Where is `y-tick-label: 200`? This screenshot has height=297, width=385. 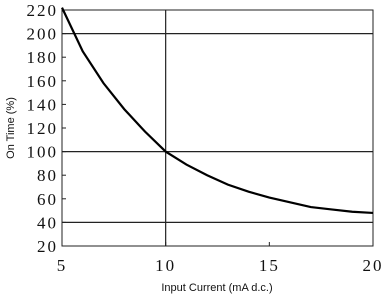 y-tick-label: 200 is located at coordinates (43, 34).